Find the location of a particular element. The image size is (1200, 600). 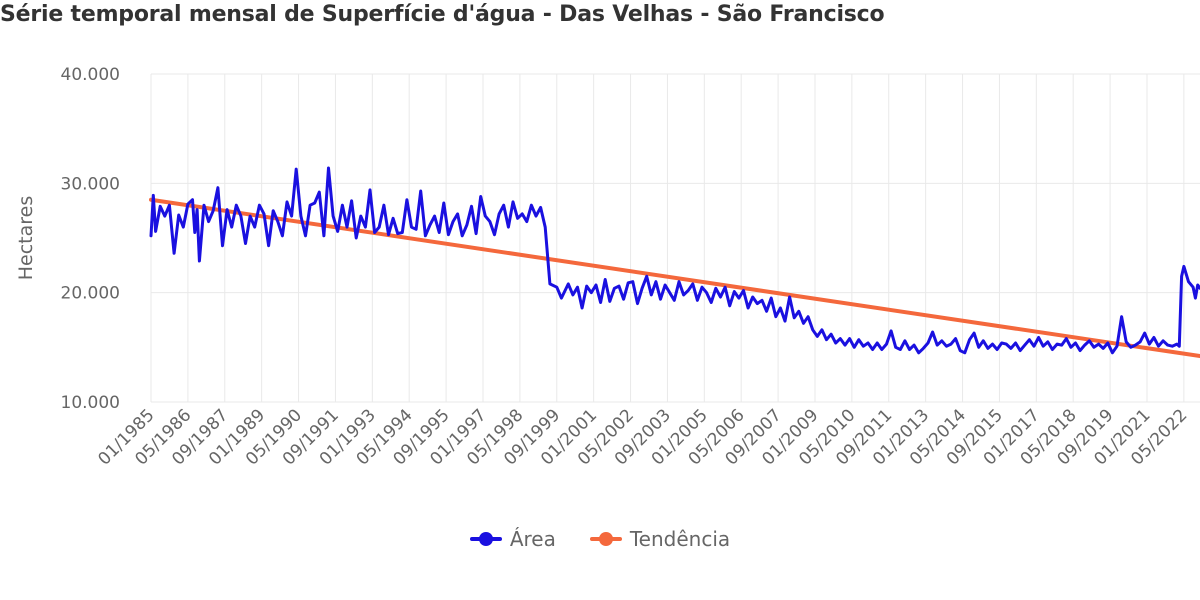

y-tick-label: 40.000 is located at coordinates (90, 75).